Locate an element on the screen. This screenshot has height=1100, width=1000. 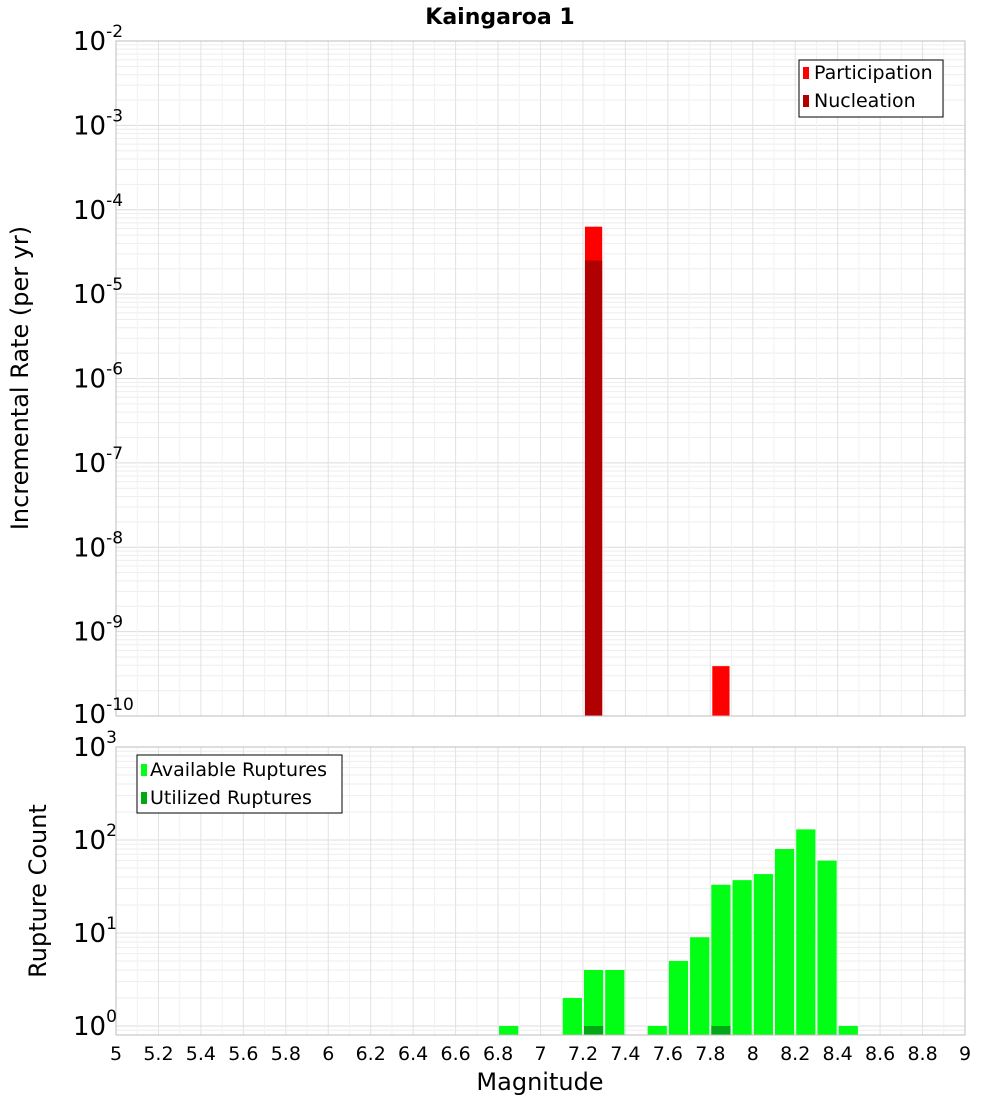
bottom-y-tick-label: 10¹ is located at coordinates (95, 931).